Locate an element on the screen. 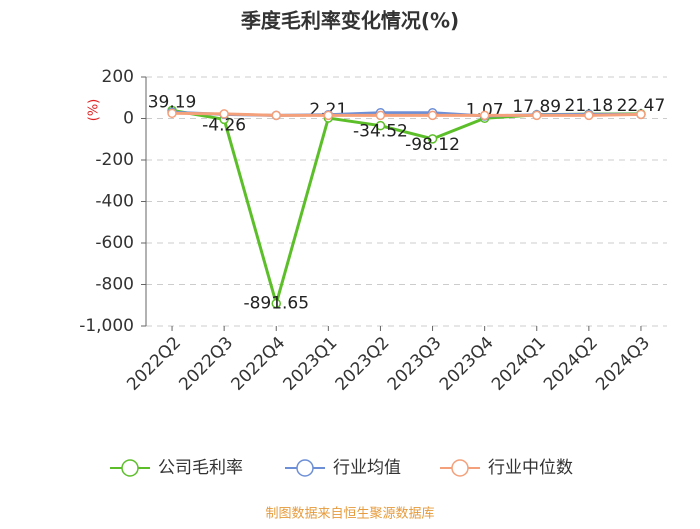 The height and width of the screenshot is (529, 700). data-label: -98.12 is located at coordinates (432, 145).